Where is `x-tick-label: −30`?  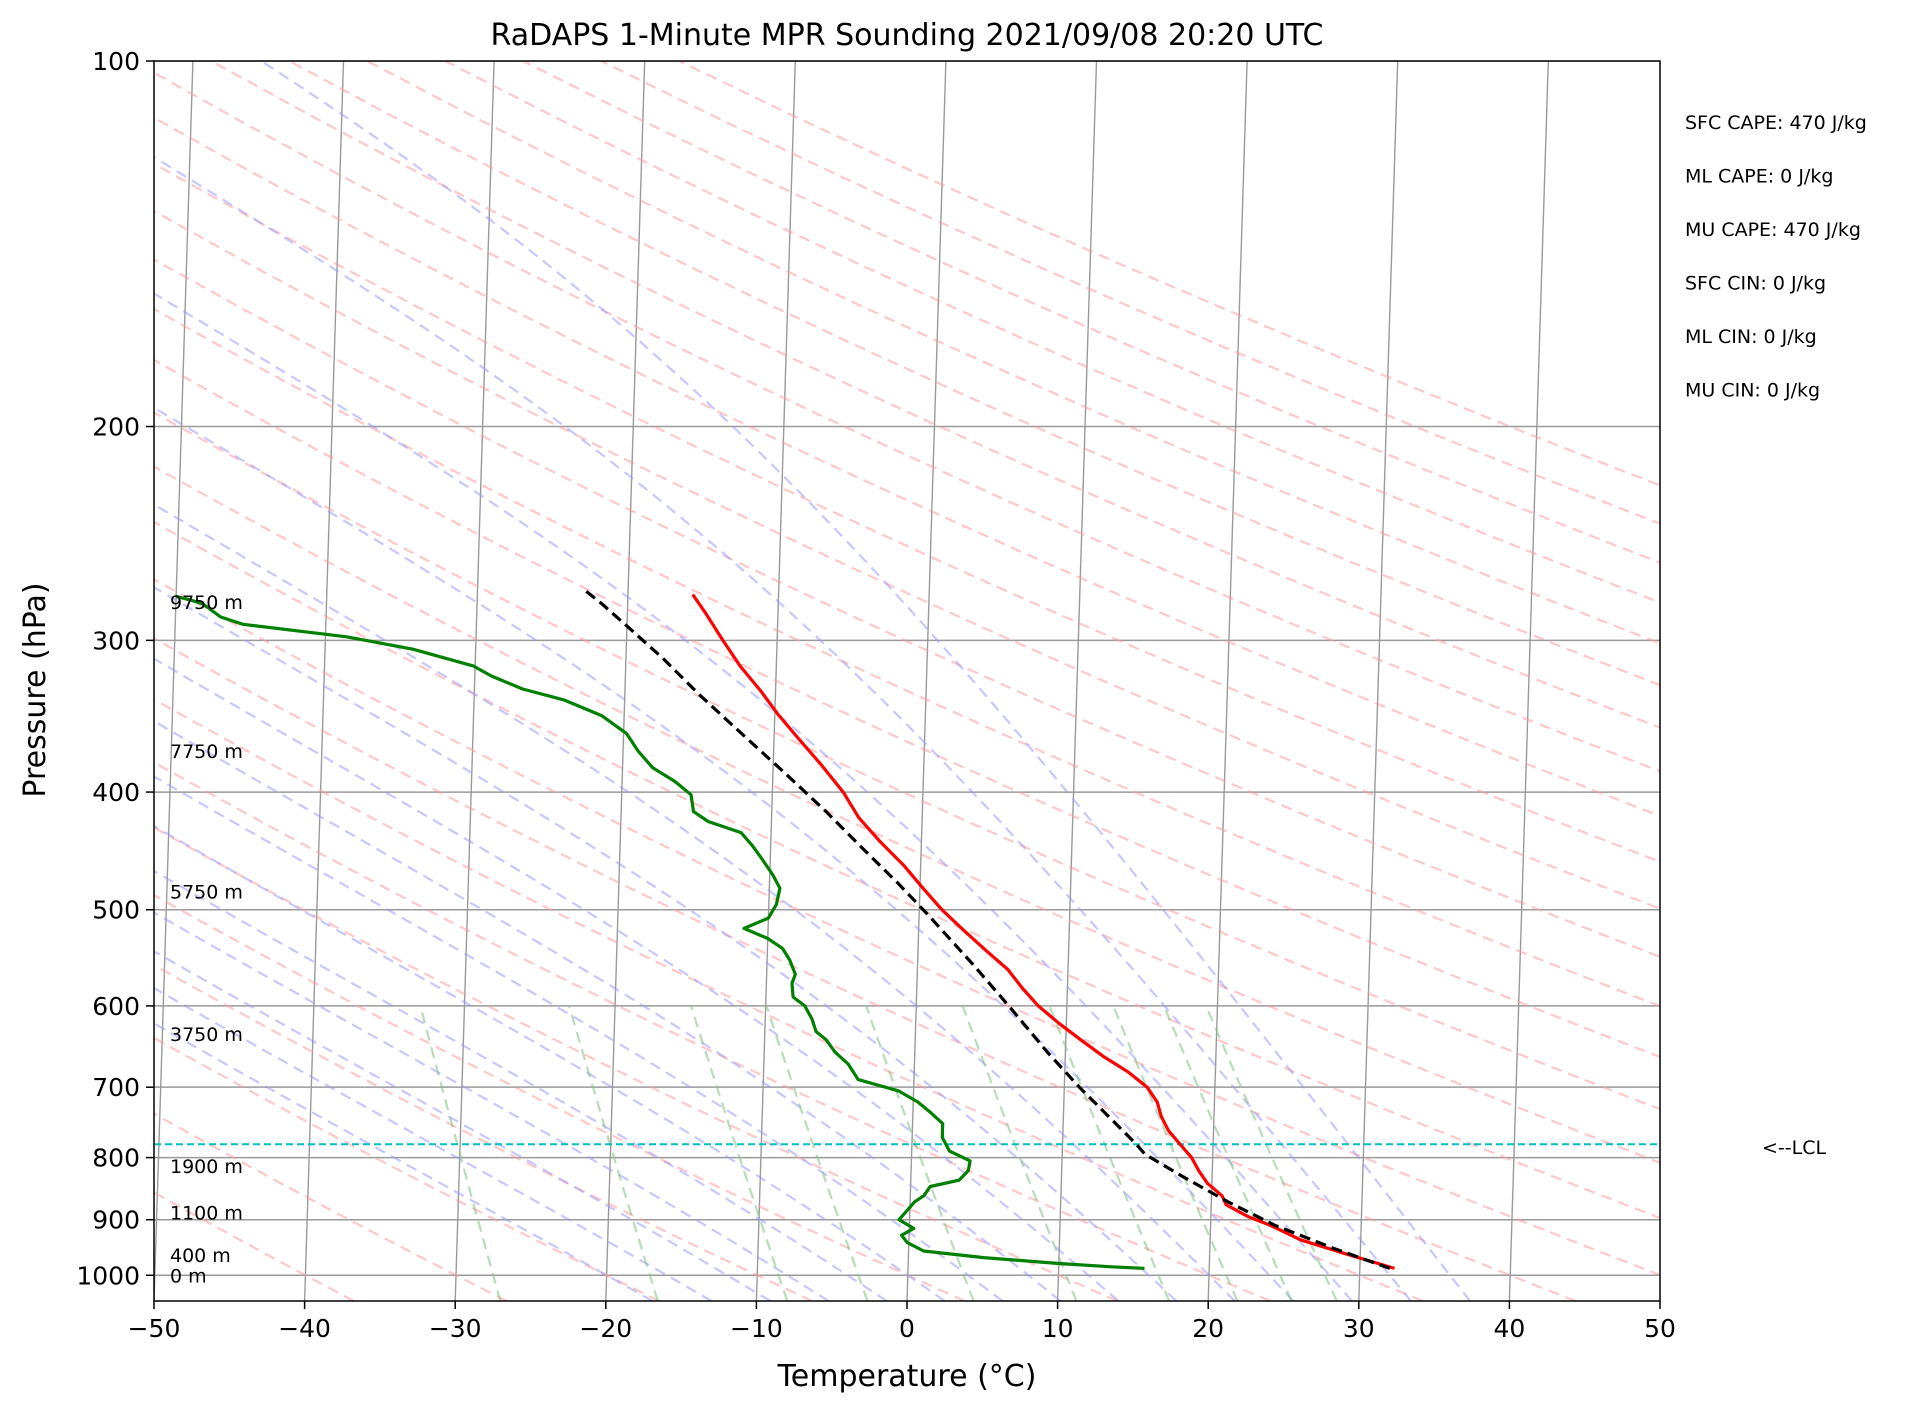 x-tick-label: −30 is located at coordinates (455, 1328).